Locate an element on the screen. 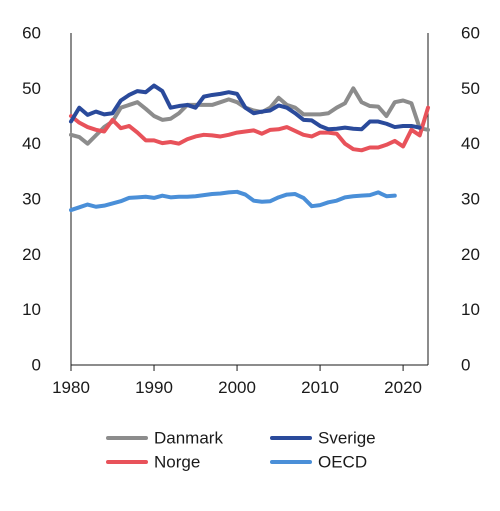  y-tick-label-left: 60 is located at coordinates (31, 33).